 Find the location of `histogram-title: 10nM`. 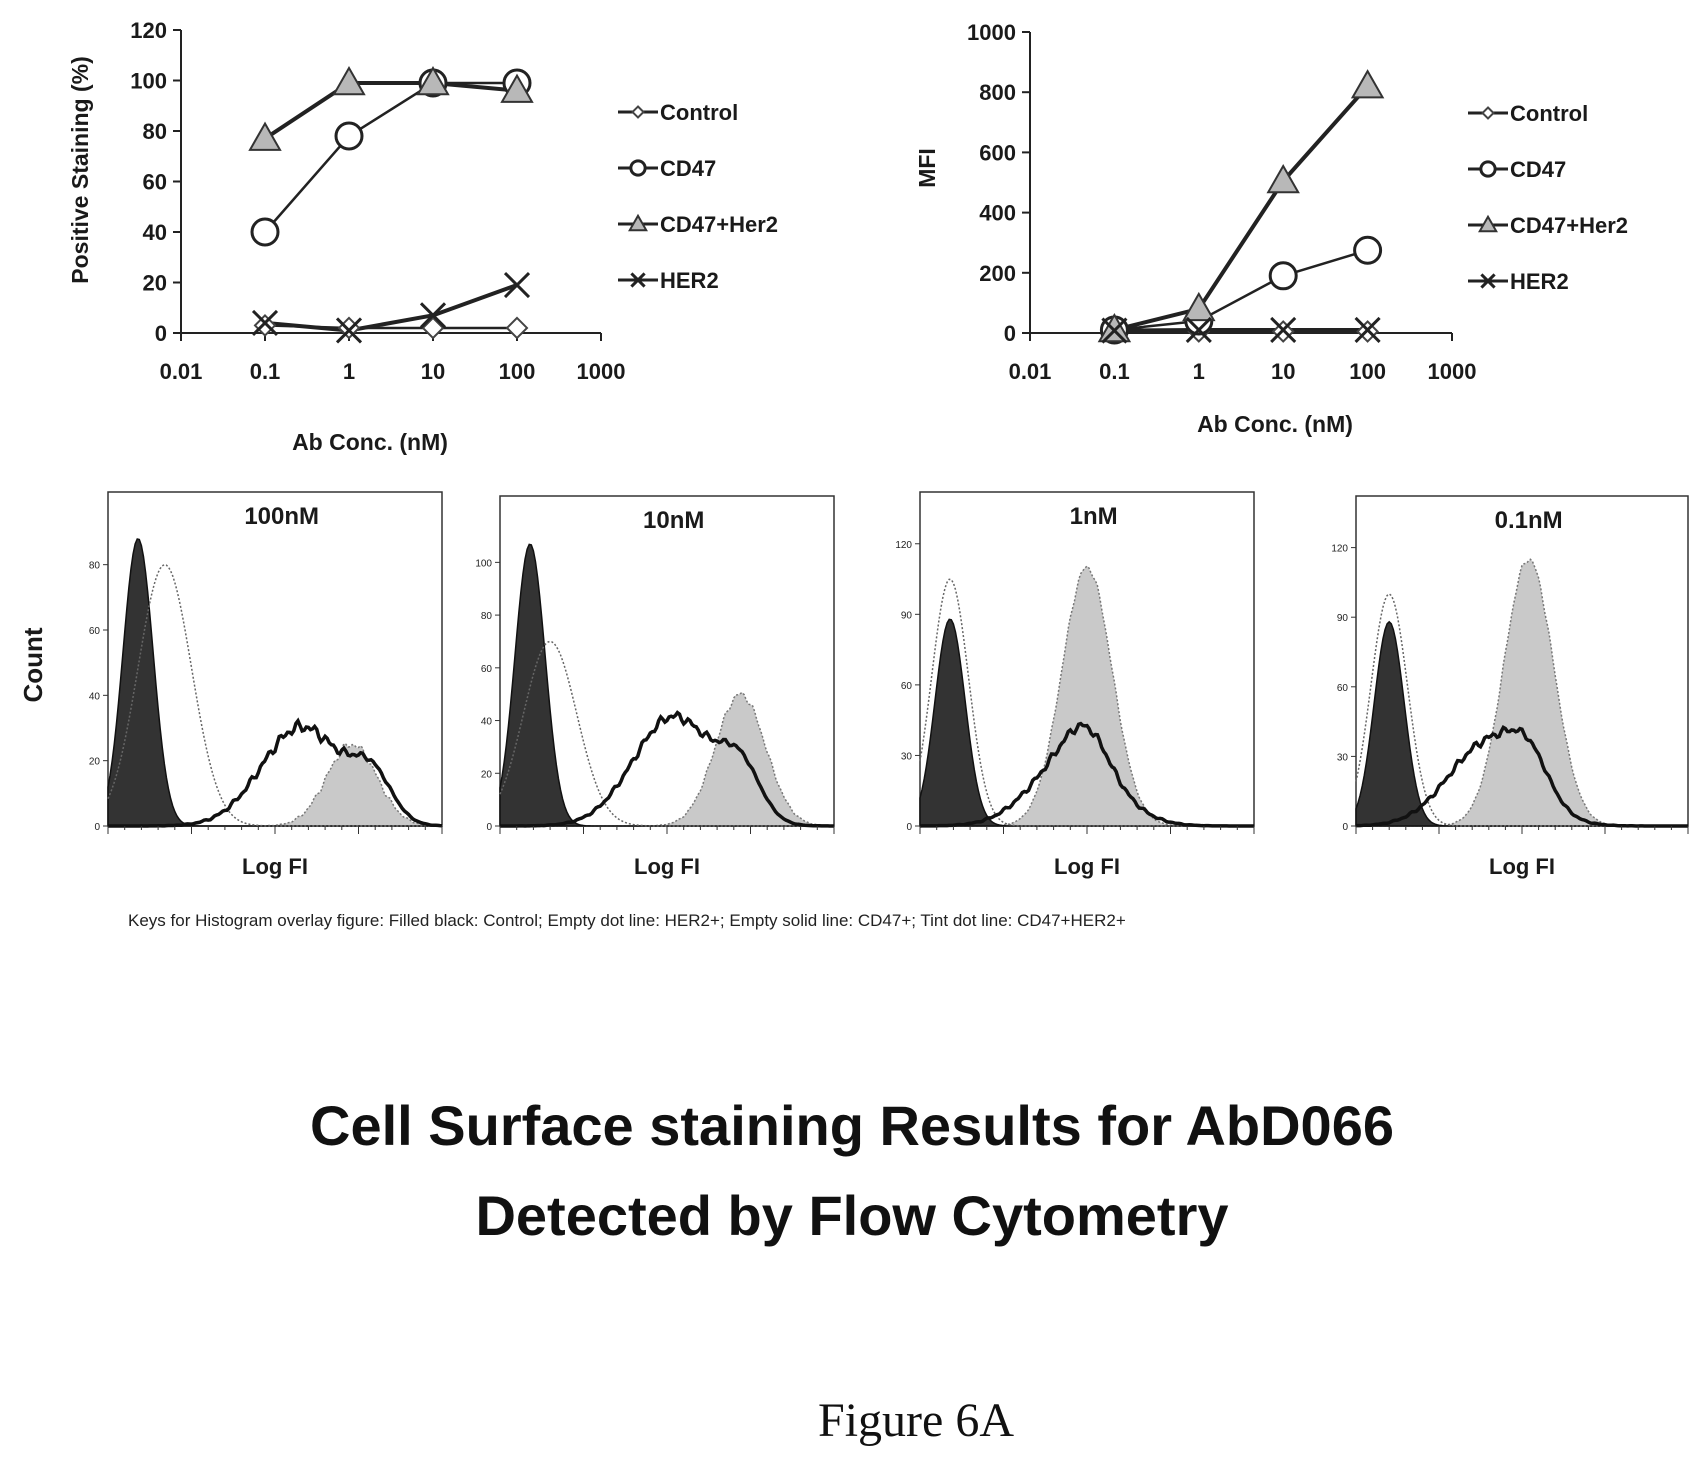

histogram-title: 10nM is located at coordinates (673, 520).